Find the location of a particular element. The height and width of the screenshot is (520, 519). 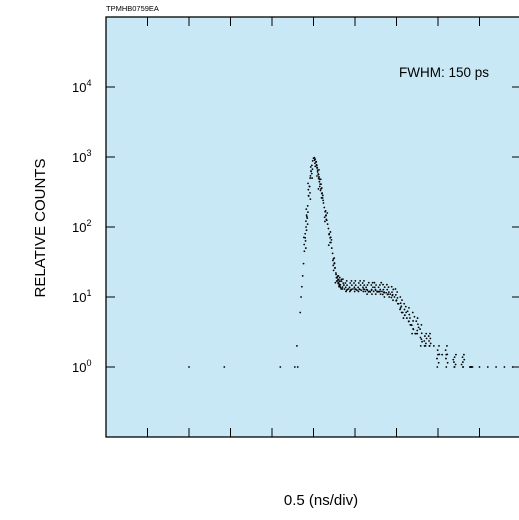

figure-code: TPMHB0759EA is located at coordinates (132, 8).